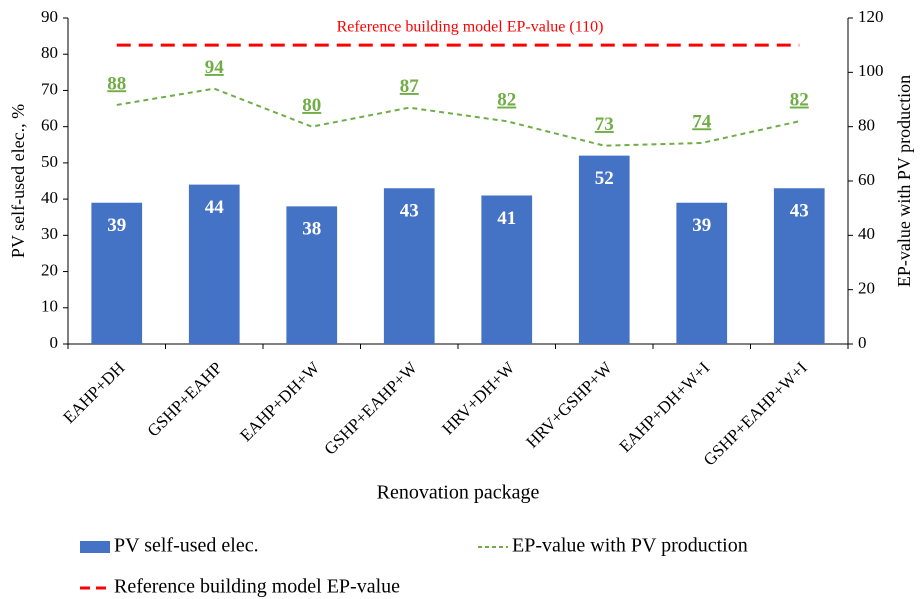 The width and height of the screenshot is (921, 599). What do you see at coordinates (866, 233) in the screenshot?
I see `y2-tick-label: 40` at bounding box center [866, 233].